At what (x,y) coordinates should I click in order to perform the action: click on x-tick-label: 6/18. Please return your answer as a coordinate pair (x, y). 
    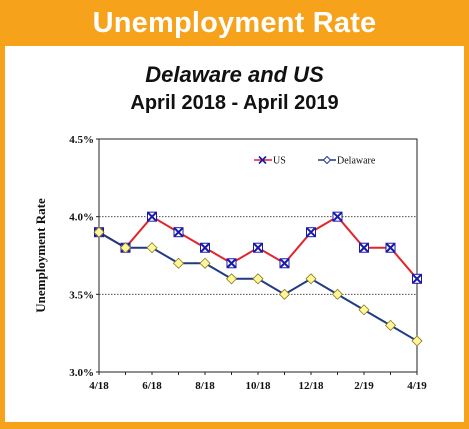
    Looking at the image, I should click on (152, 386).